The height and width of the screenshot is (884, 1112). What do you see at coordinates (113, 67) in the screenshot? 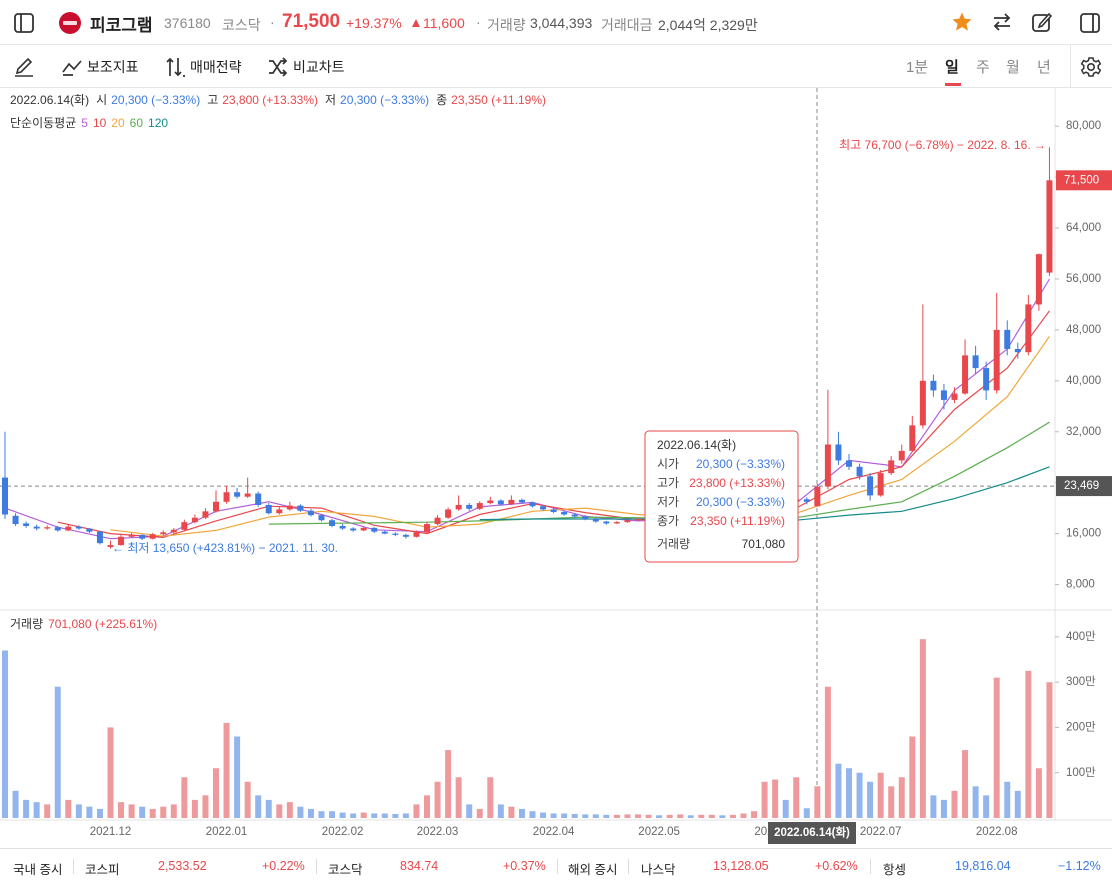
I see `tool-button: 보조지표` at bounding box center [113, 67].